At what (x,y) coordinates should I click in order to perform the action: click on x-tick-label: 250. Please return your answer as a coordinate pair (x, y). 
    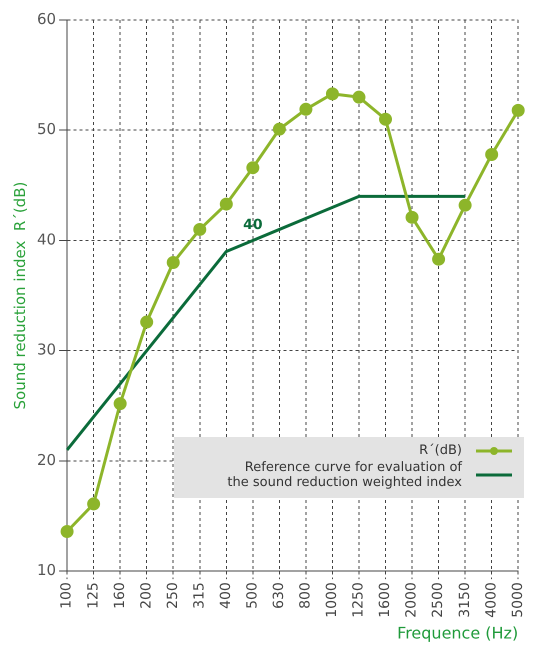
    Looking at the image, I should click on (172, 595).